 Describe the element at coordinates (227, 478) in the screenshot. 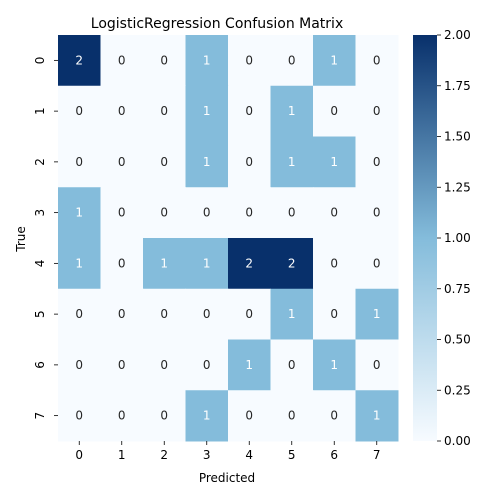

I see `x-axis-label: Predicted` at that location.